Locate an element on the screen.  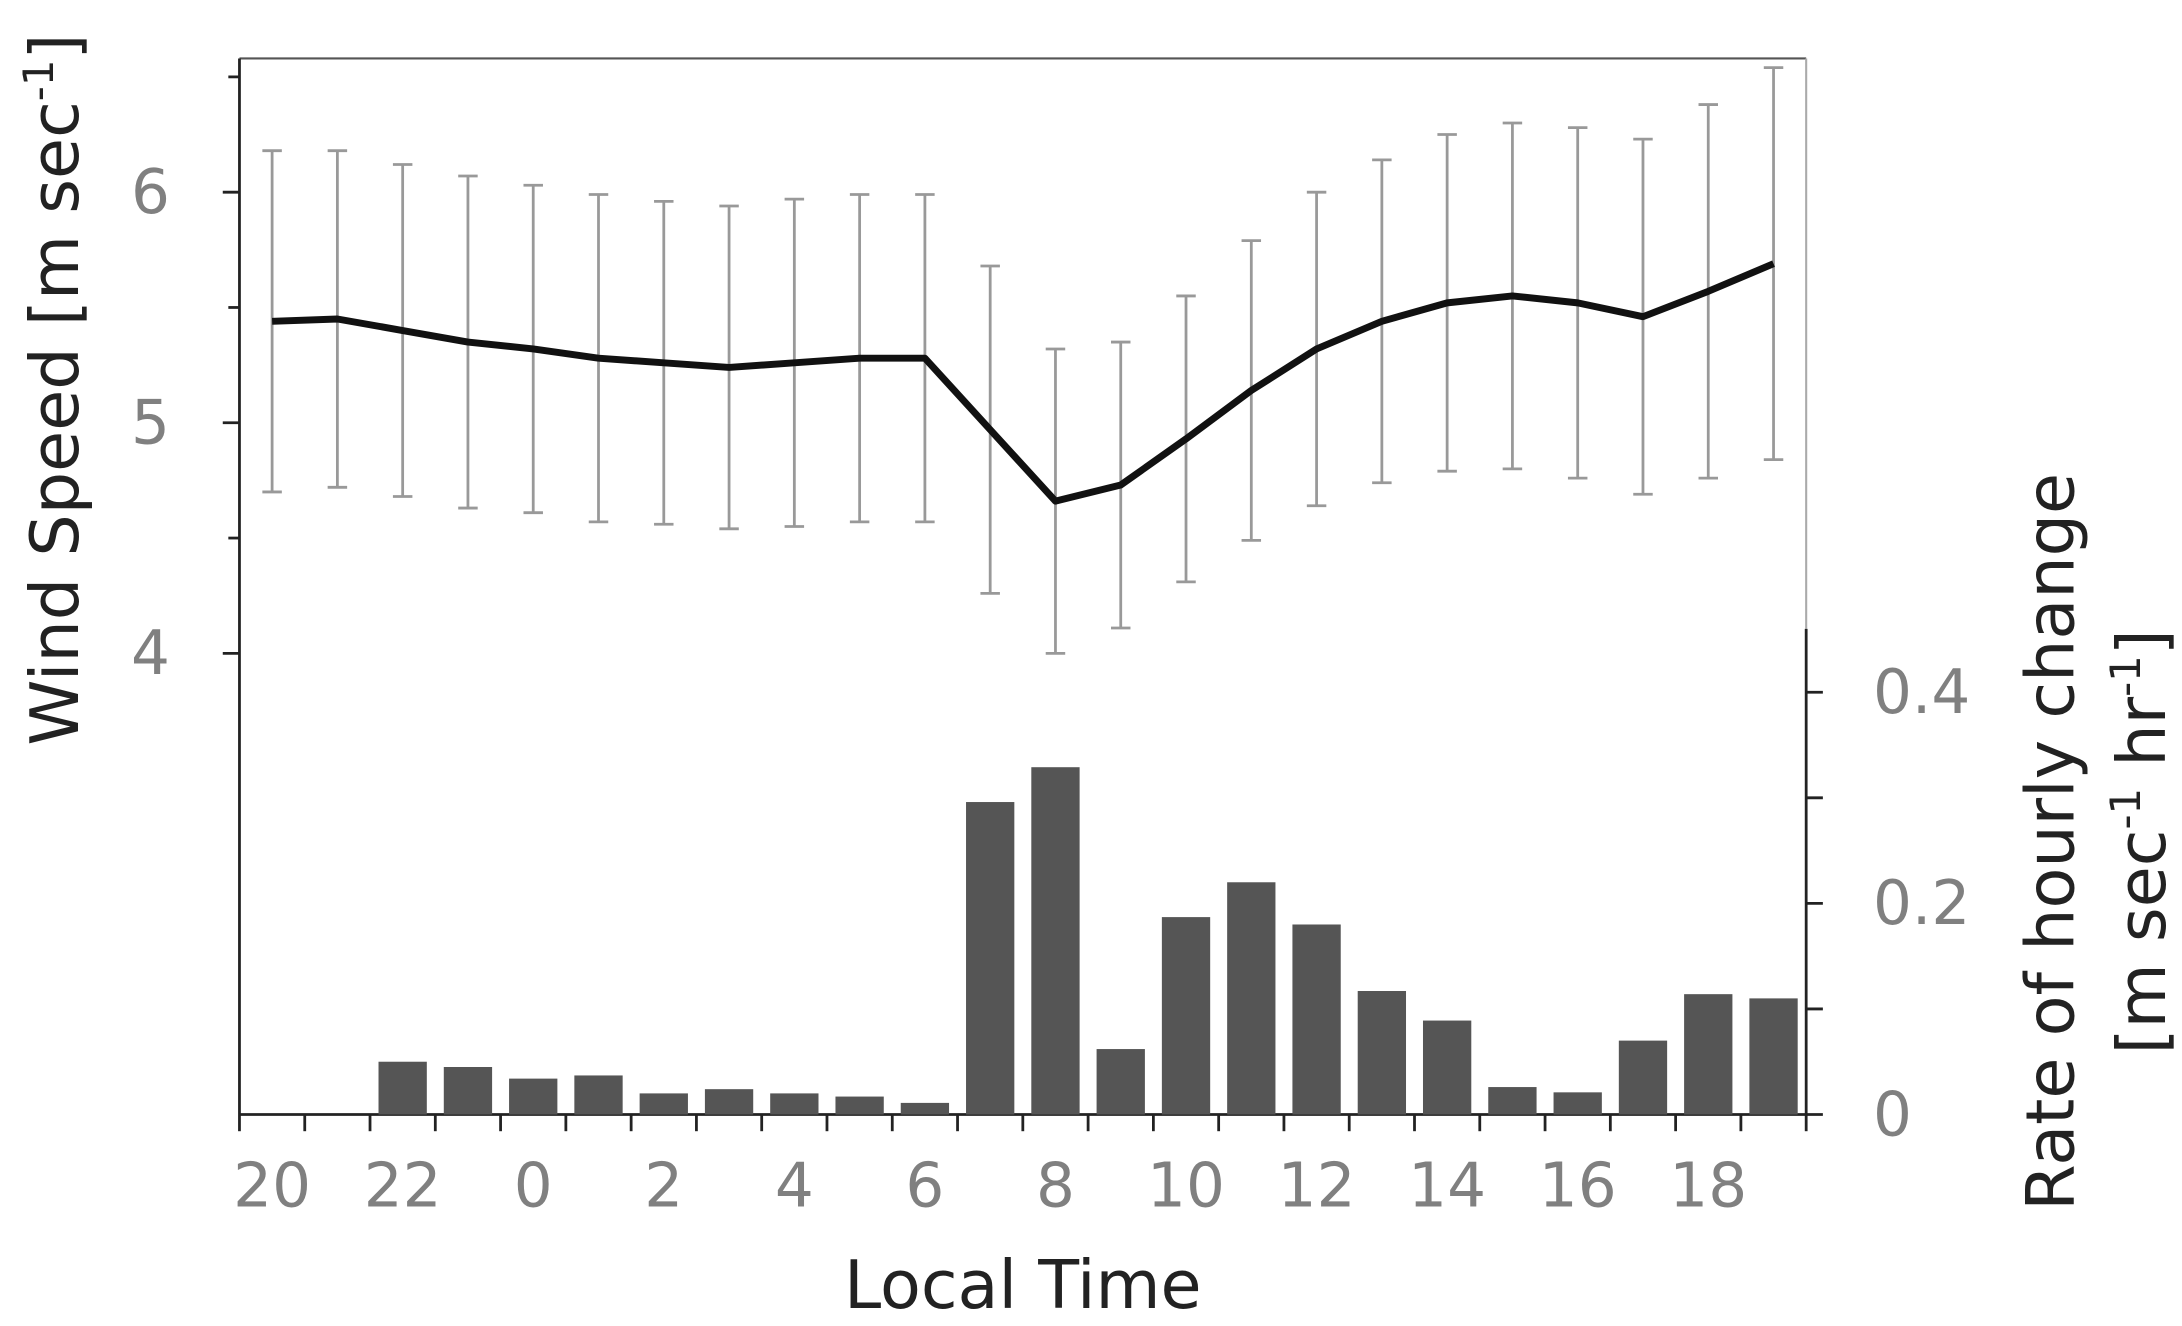
x-tick-label: 16 is located at coordinates (1578, 1185).